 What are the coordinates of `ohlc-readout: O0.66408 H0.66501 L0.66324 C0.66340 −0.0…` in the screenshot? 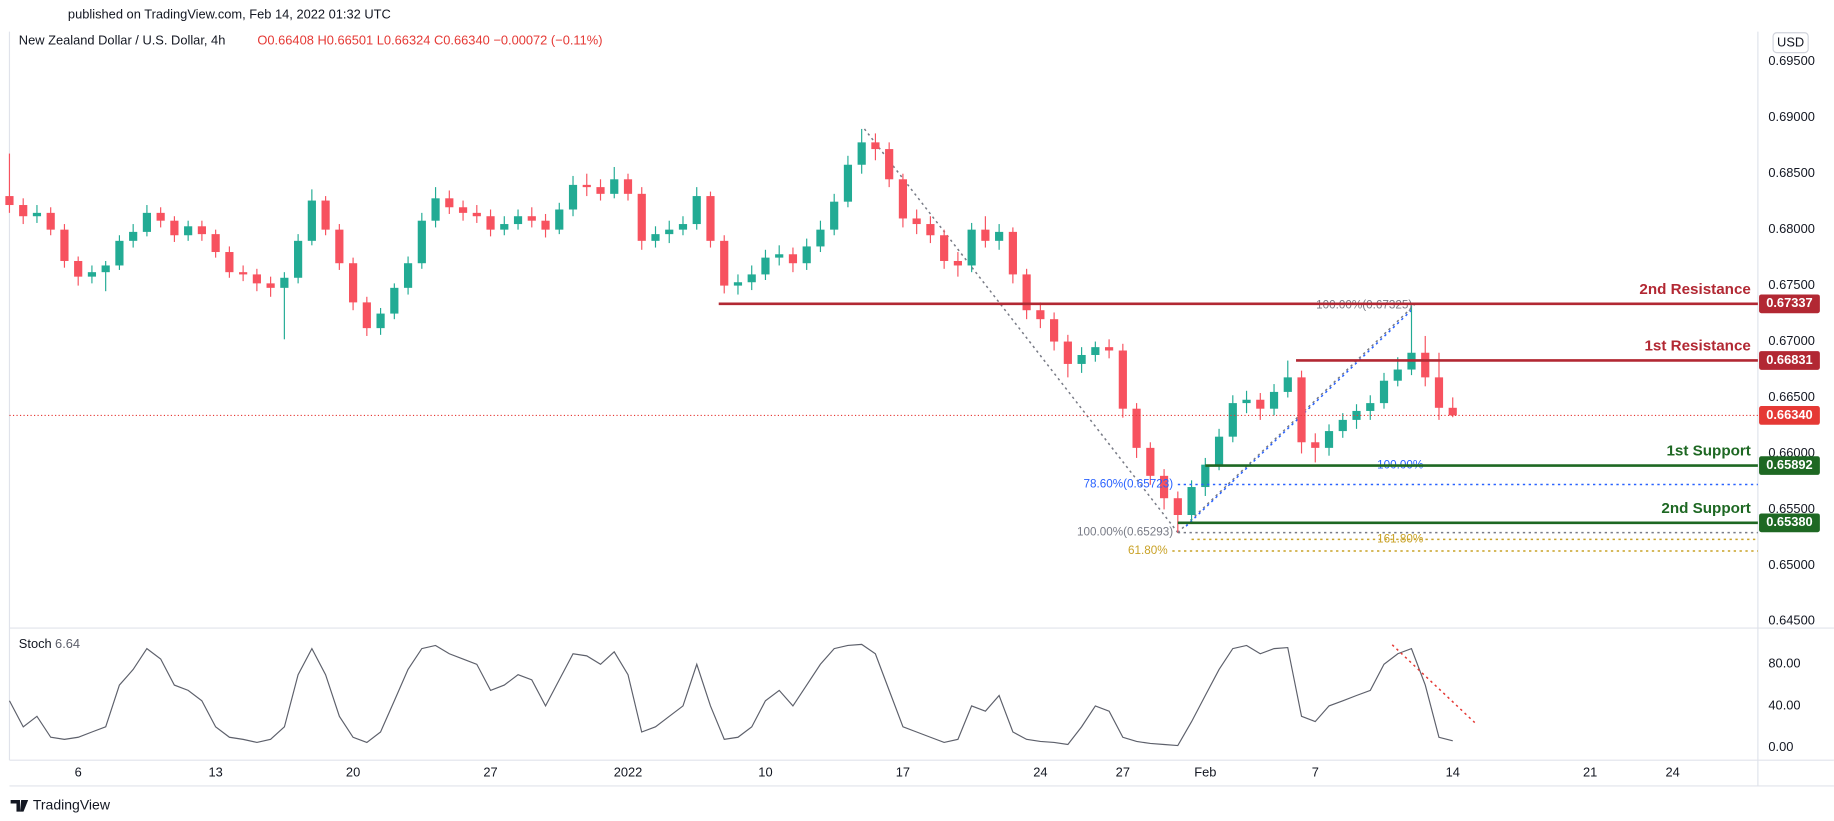 It's located at (429, 39).